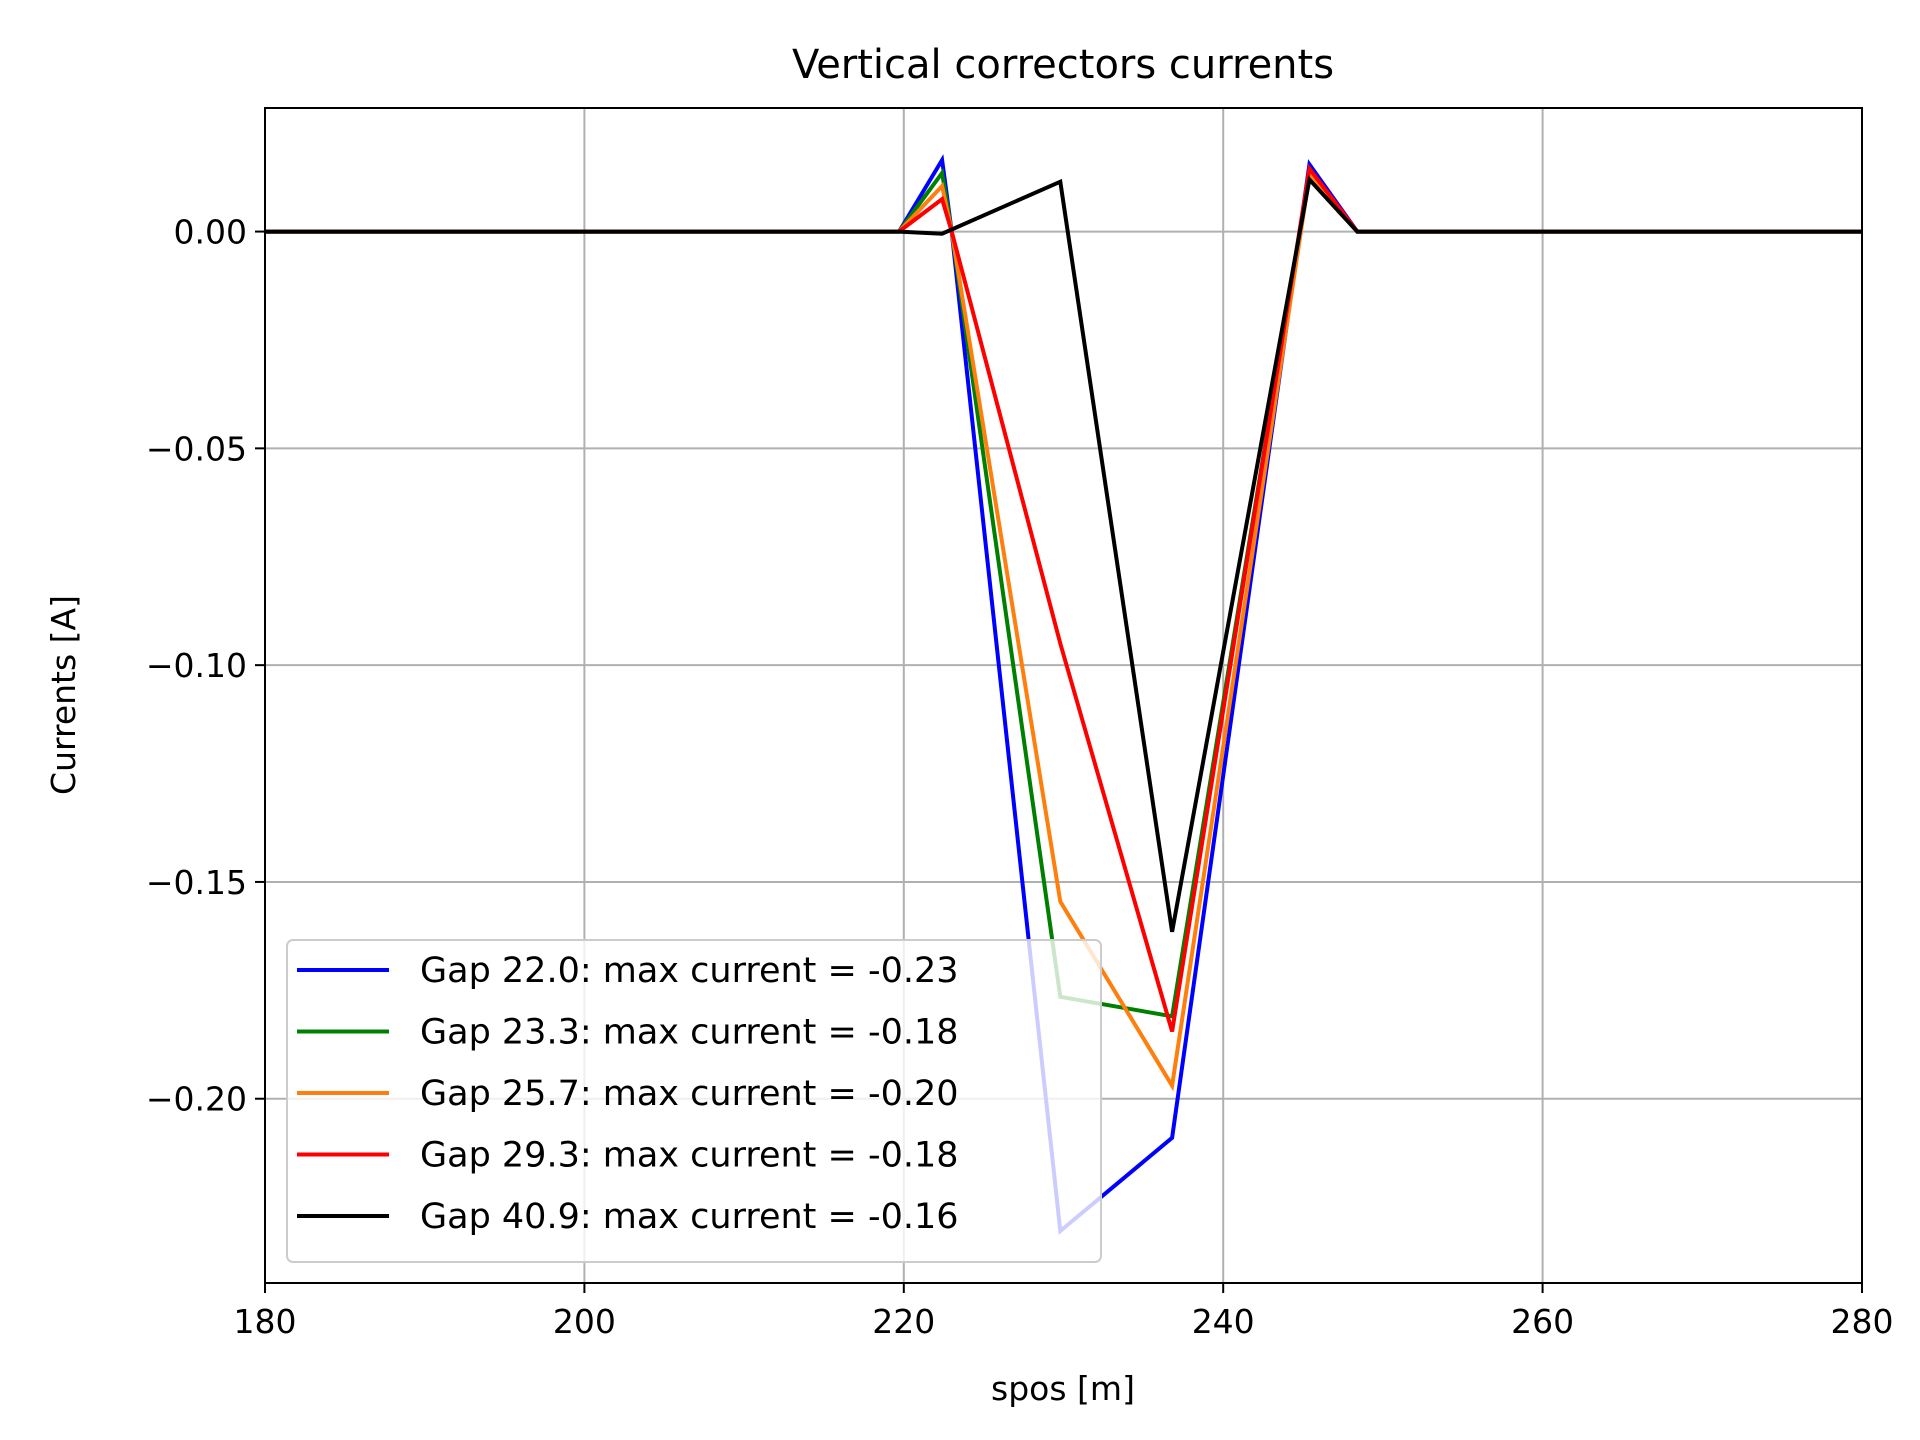 The width and height of the screenshot is (1920, 1440). What do you see at coordinates (1223, 1321) in the screenshot?
I see `x-tick-label: 240` at bounding box center [1223, 1321].